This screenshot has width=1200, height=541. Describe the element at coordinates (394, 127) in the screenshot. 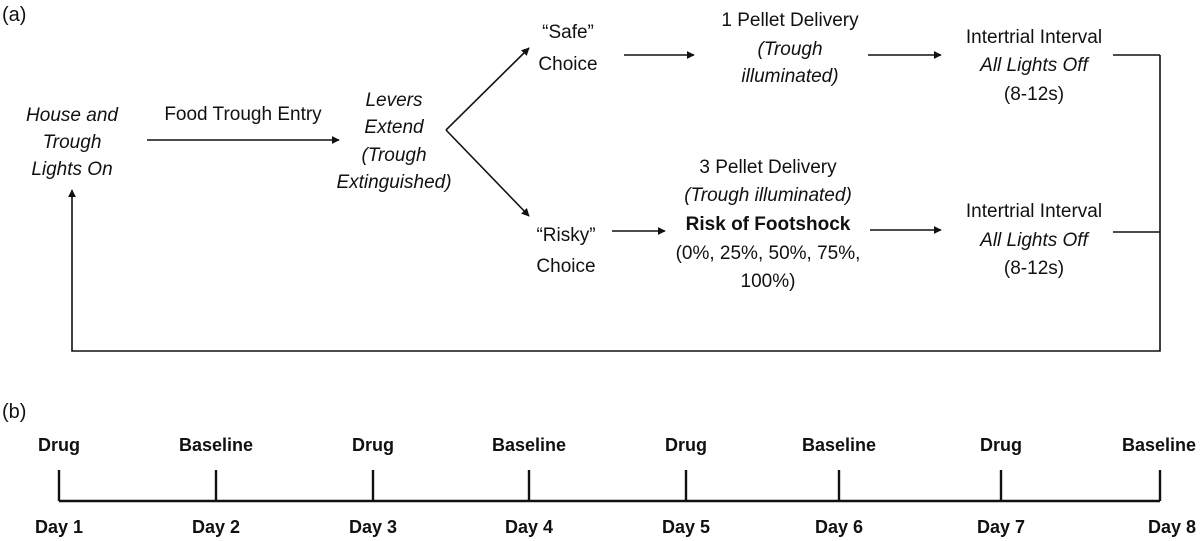

I see `levers-line-2: Extend` at that location.